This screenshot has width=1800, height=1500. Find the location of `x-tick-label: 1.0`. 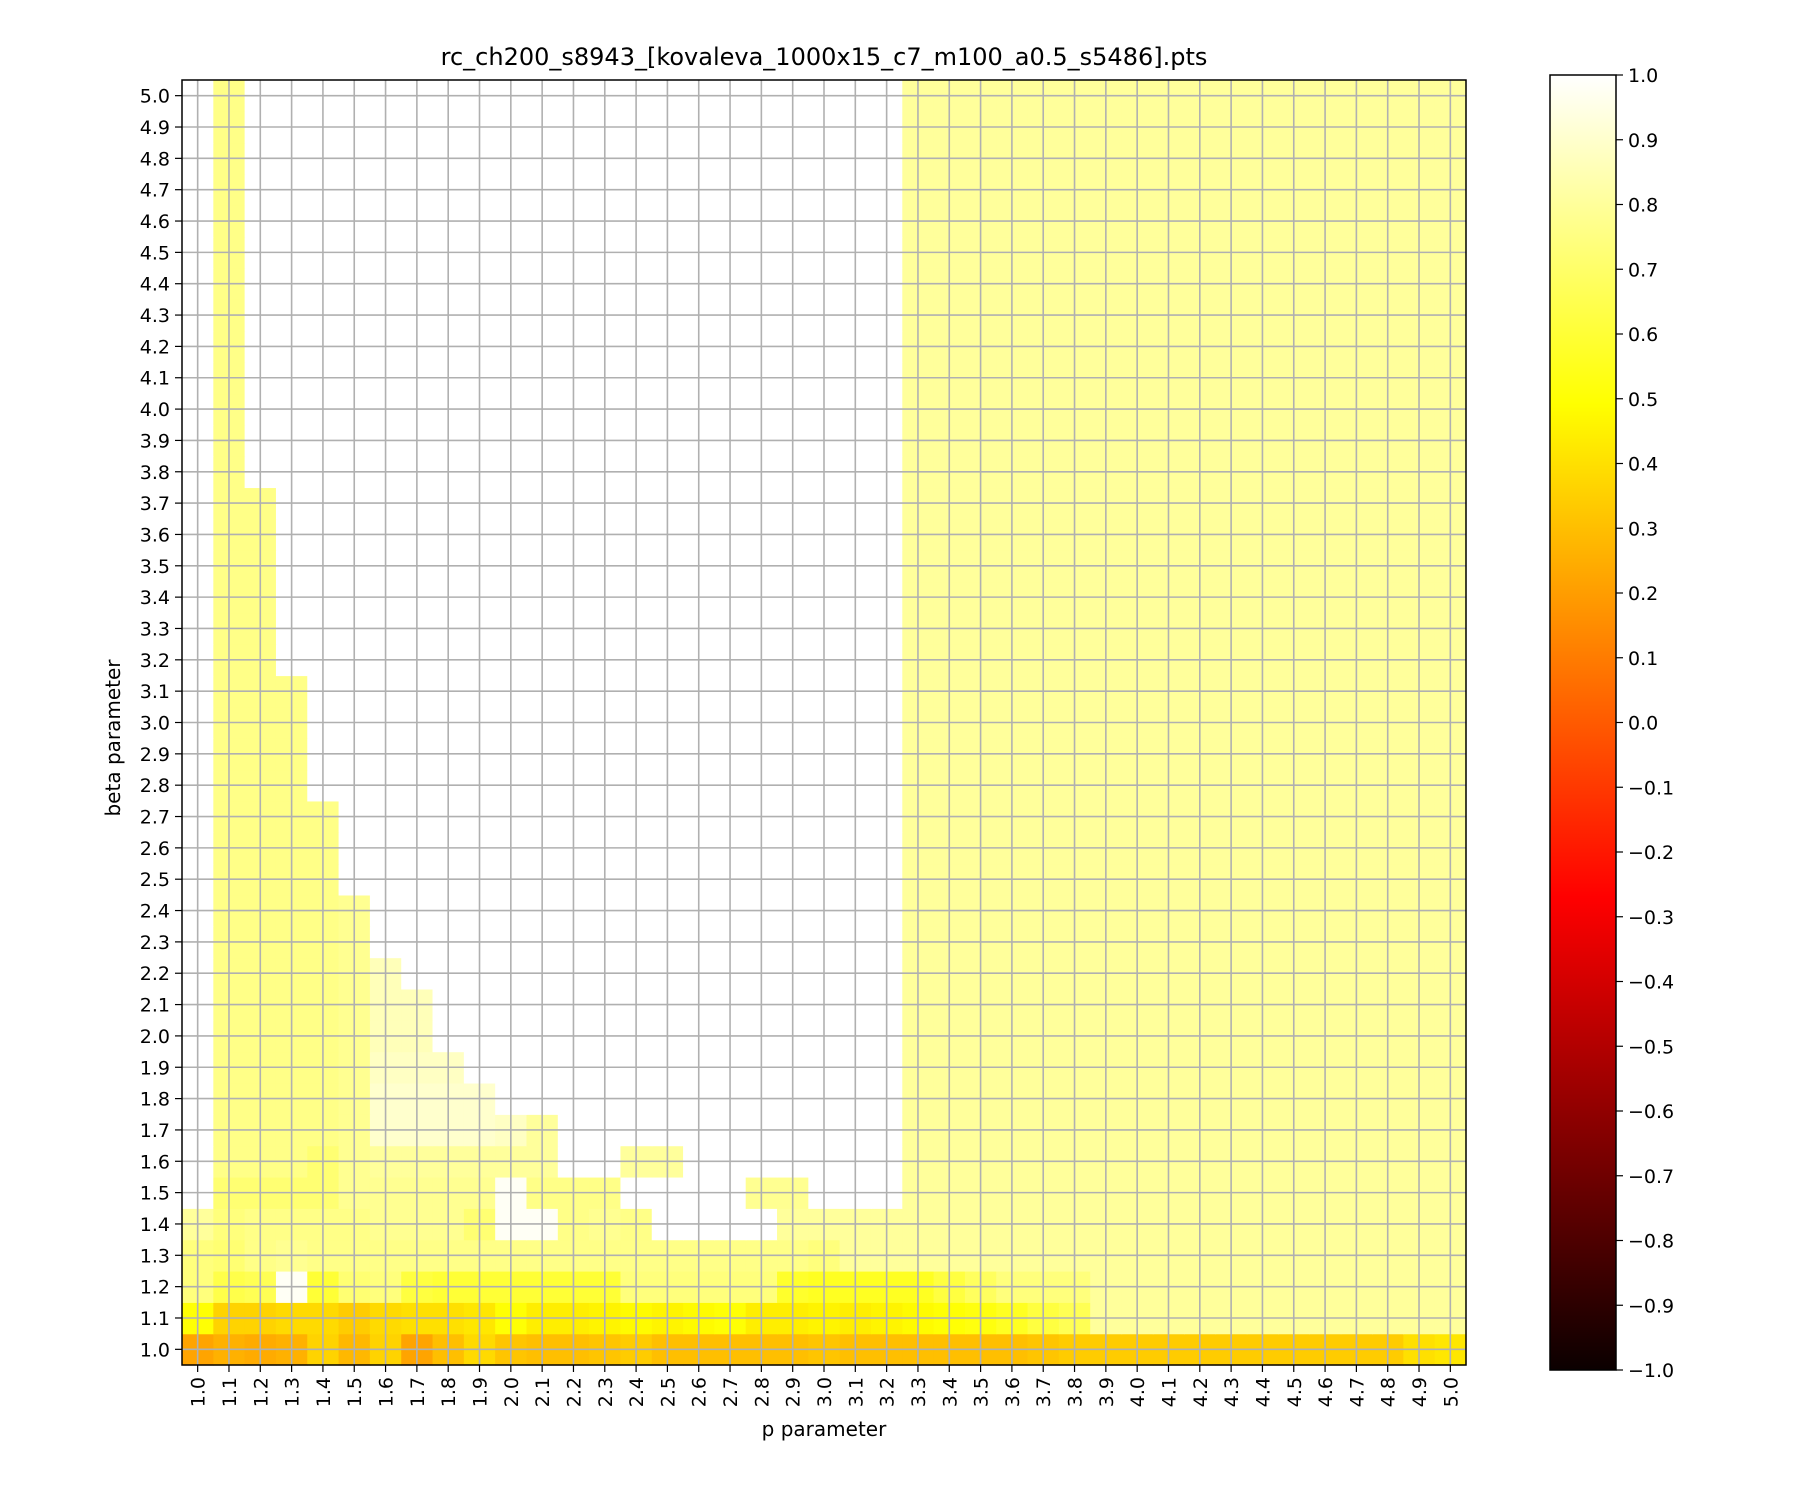

x-tick-label: 1.0 is located at coordinates (199, 1392).